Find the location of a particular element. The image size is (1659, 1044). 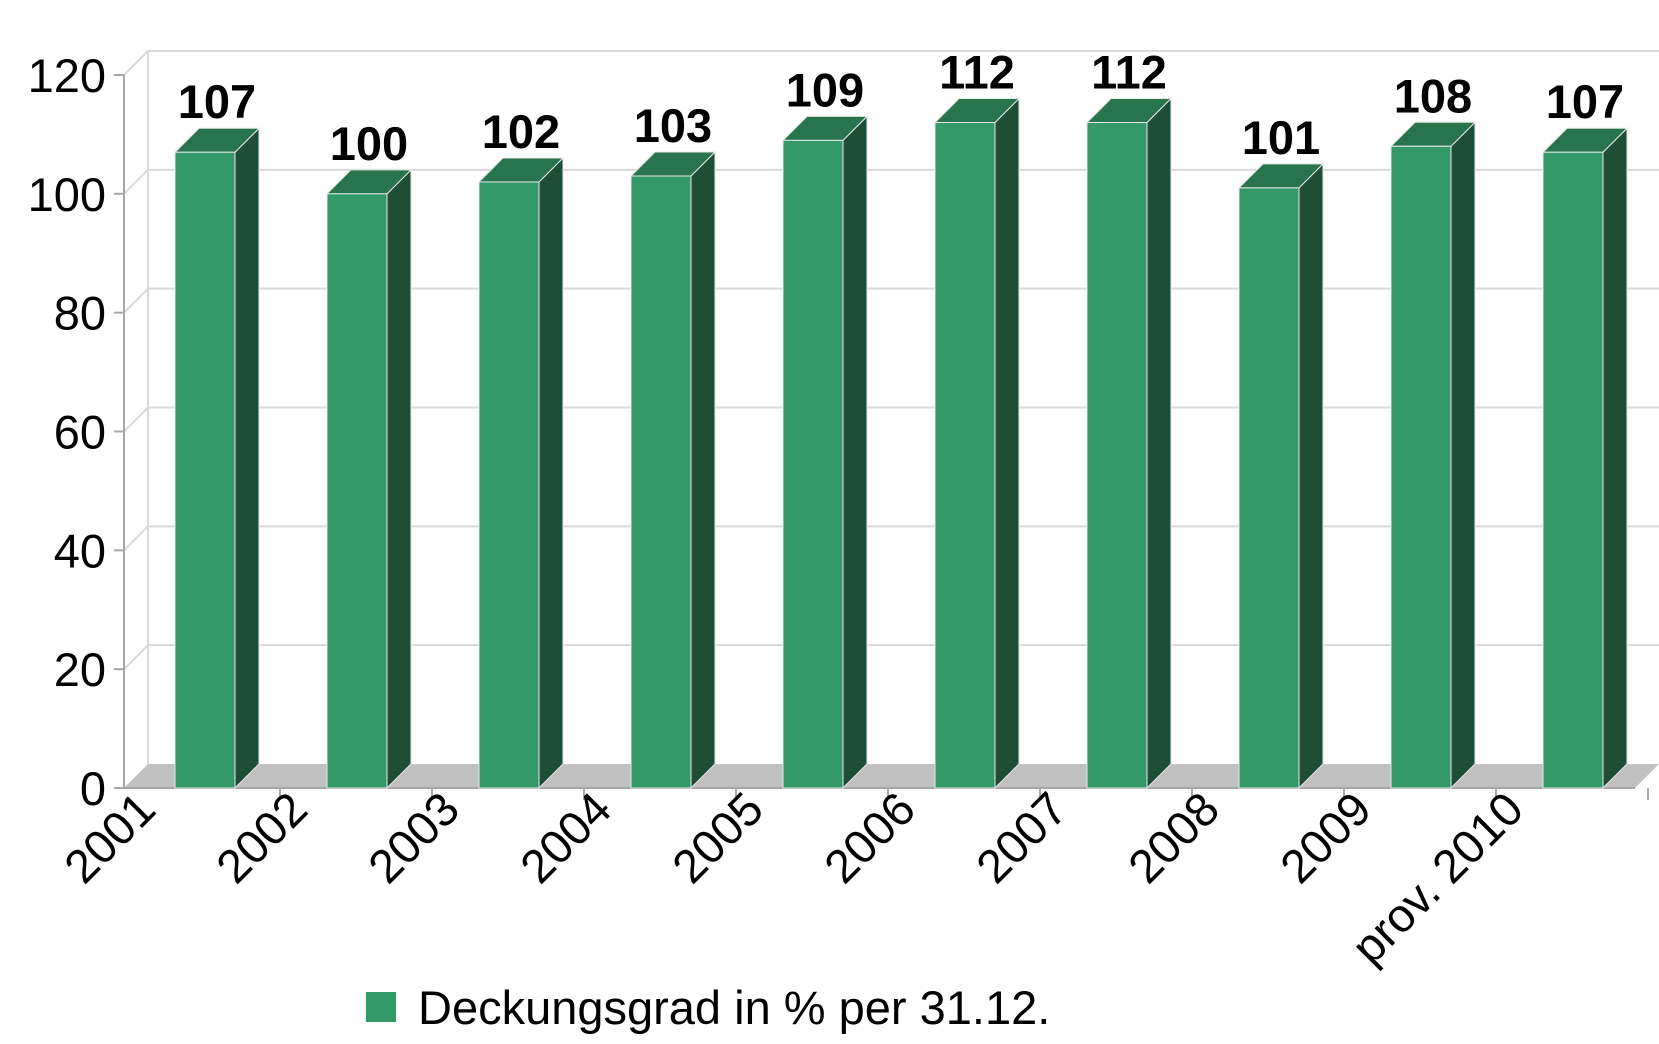

y-tick-label: 0 is located at coordinates (93, 788).